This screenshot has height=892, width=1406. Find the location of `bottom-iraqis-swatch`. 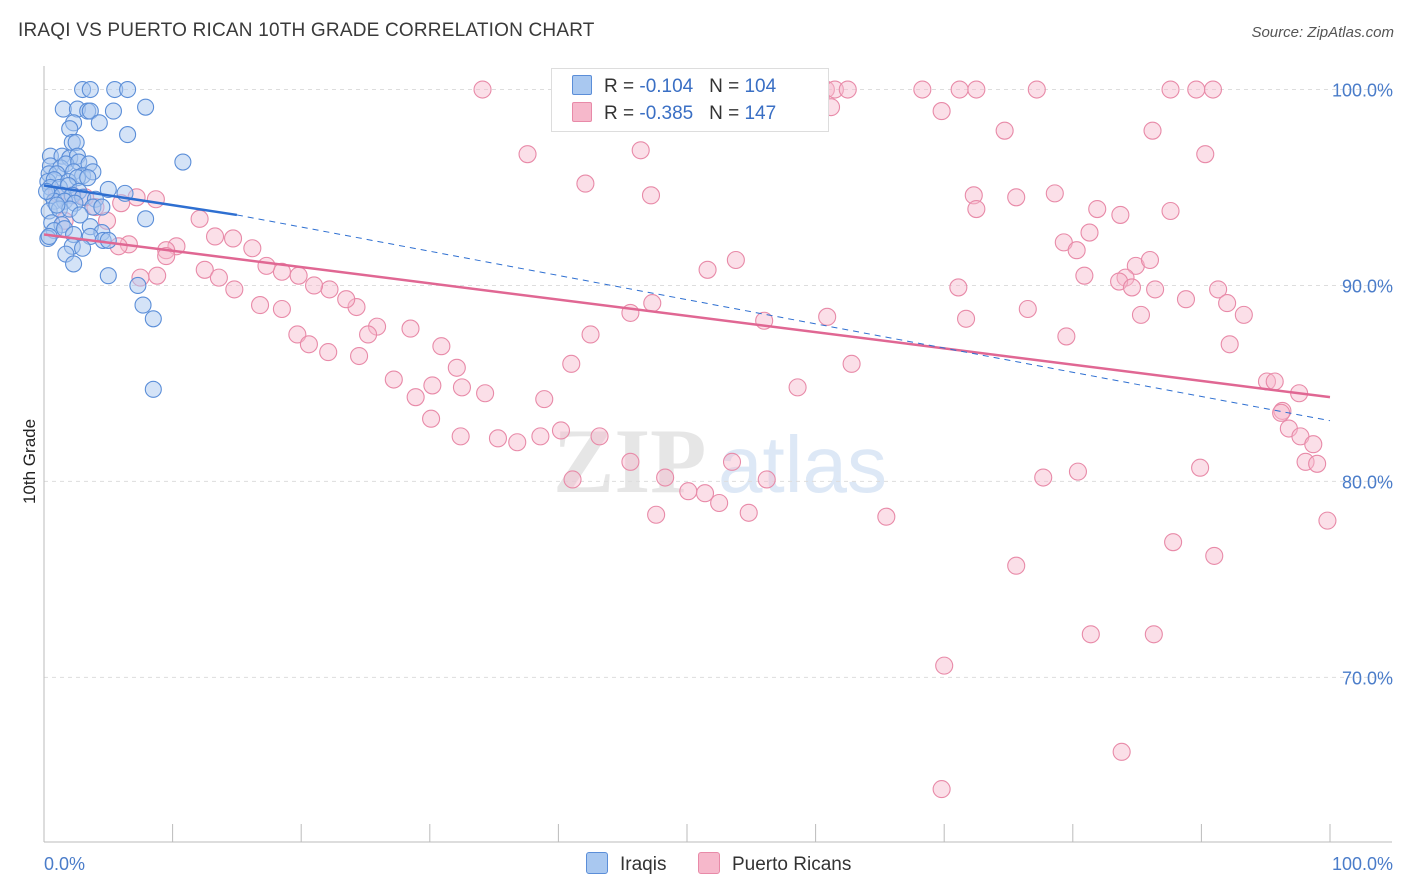

bottom-iraqis-swatch is located at coordinates (597, 863).